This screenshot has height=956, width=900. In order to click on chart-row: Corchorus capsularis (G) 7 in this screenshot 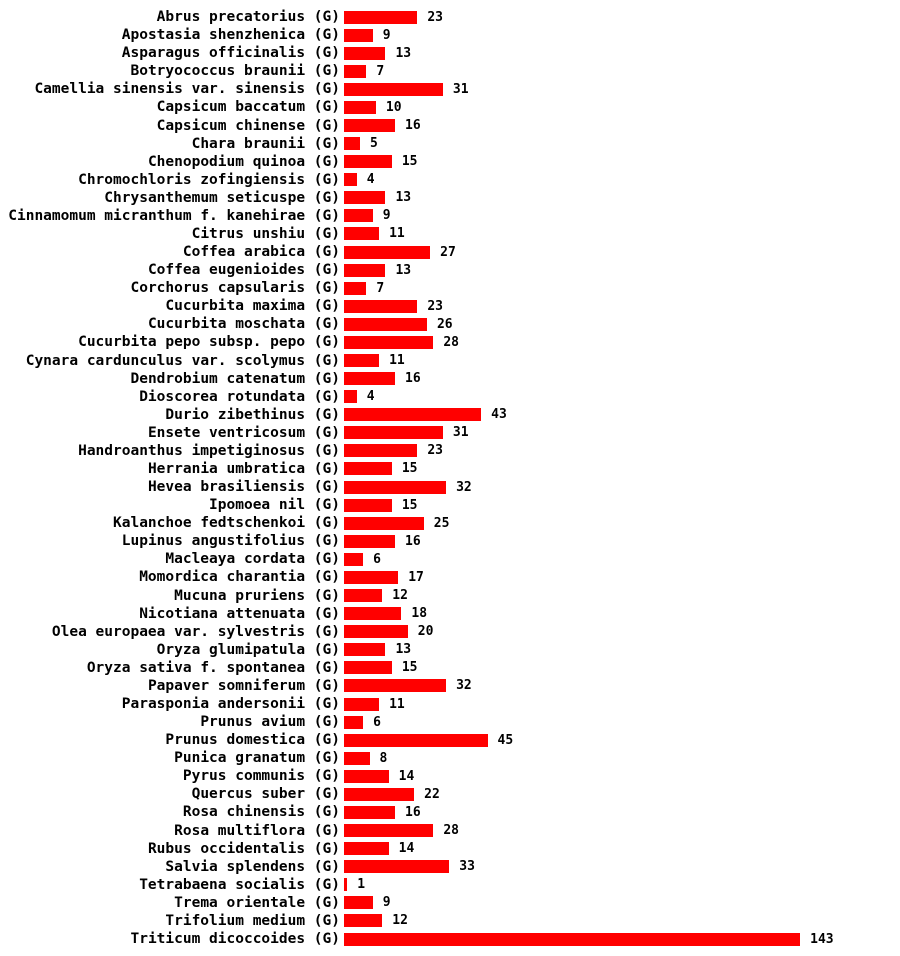, I will do `click(450, 288)`.